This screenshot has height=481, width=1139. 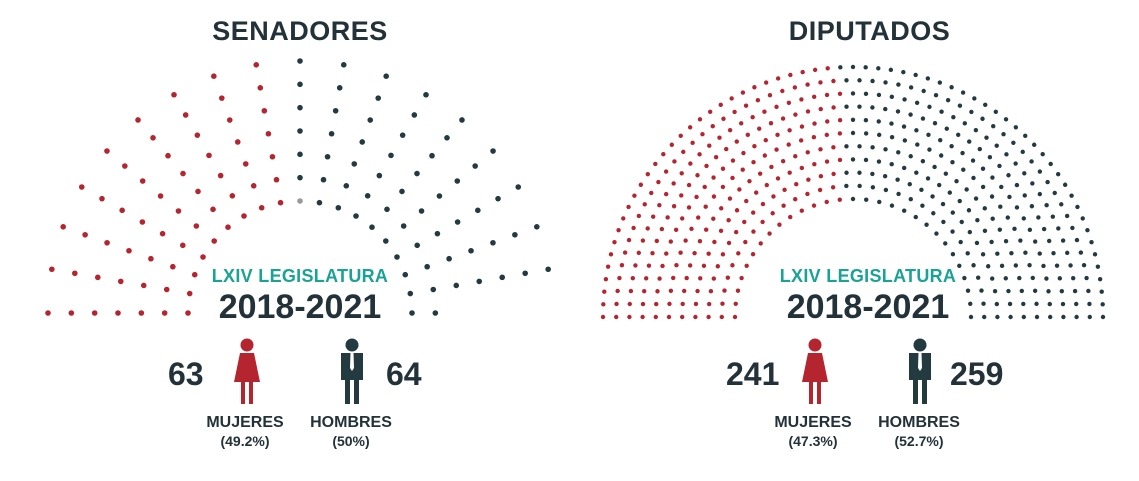 I want to click on men-count: 259, so click(x=977, y=374).